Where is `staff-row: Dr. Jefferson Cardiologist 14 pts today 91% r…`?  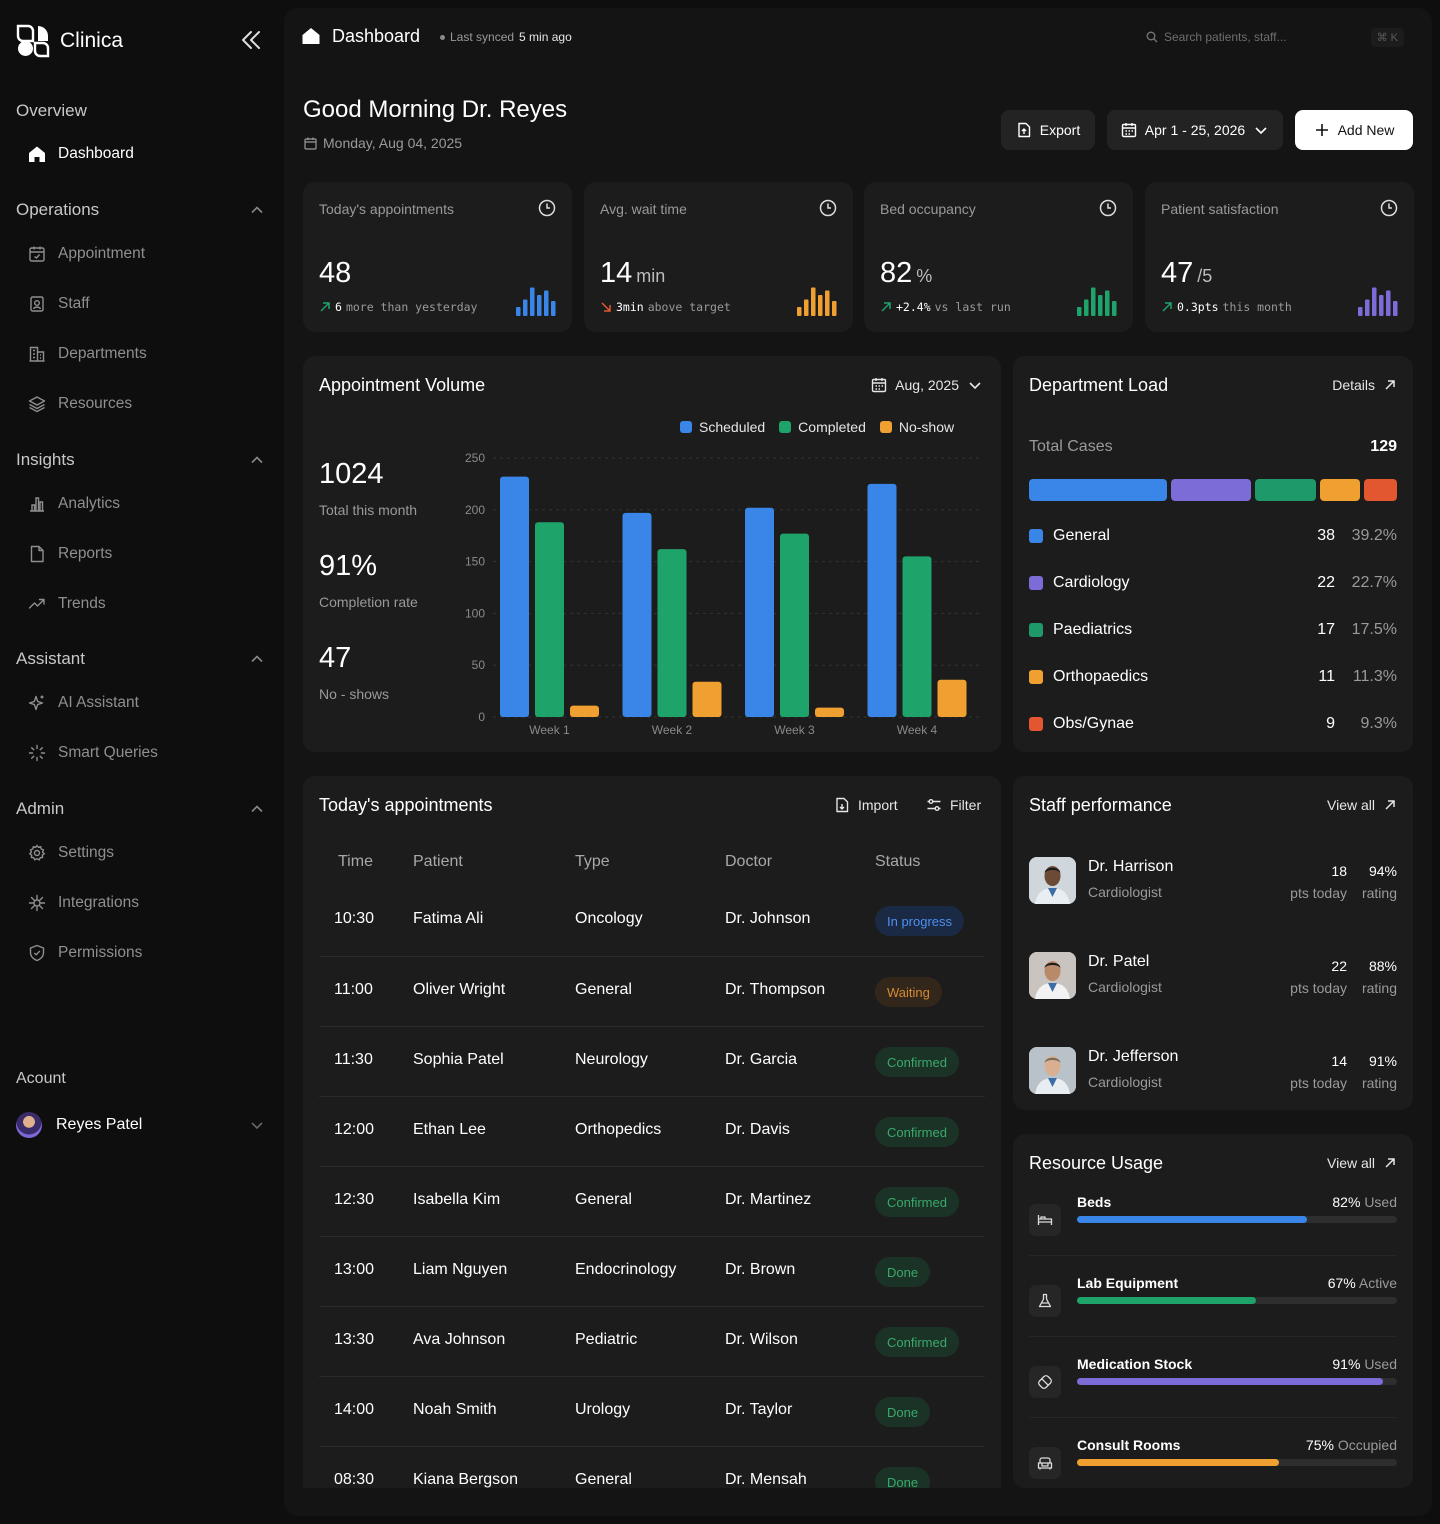
staff-row: Dr. Jefferson Cardiologist 14 pts today 91% r… is located at coordinates (1213, 1070).